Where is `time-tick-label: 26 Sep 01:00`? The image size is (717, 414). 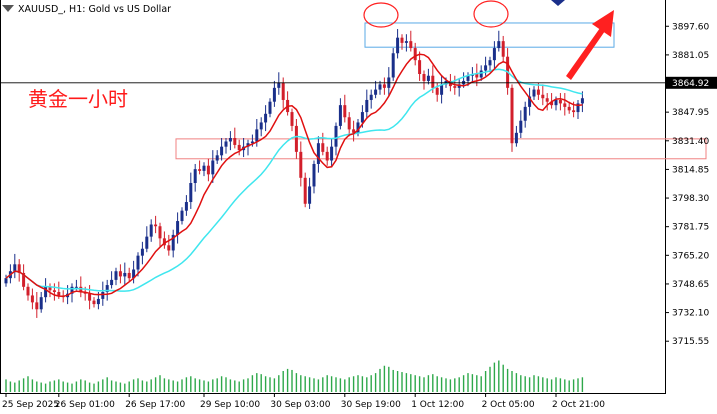 time-tick-label: 26 Sep 01:00 is located at coordinates (85, 405).